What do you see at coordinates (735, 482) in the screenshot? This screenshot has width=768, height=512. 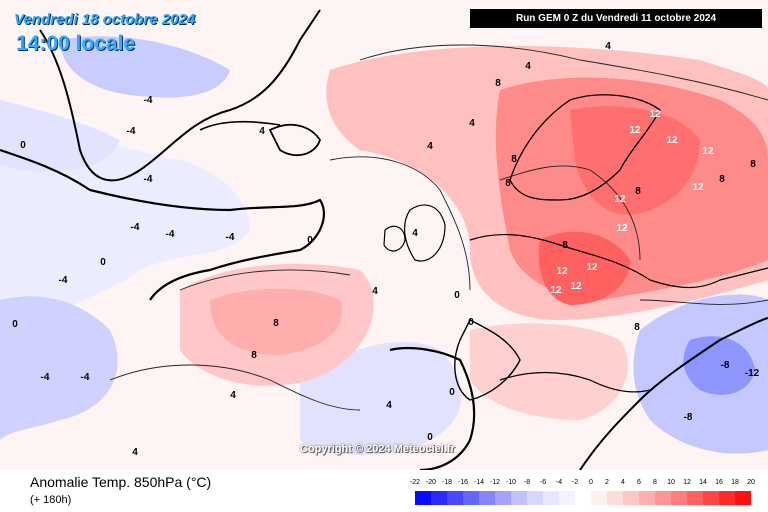 I see `legend-tick-label: 18` at bounding box center [735, 482].